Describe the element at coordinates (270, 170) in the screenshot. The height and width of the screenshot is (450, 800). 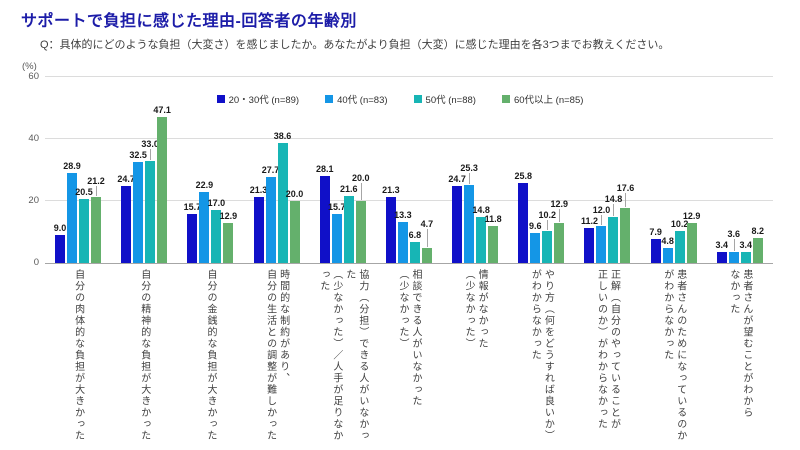
I see `bar-value-label: 27.7` at that location.